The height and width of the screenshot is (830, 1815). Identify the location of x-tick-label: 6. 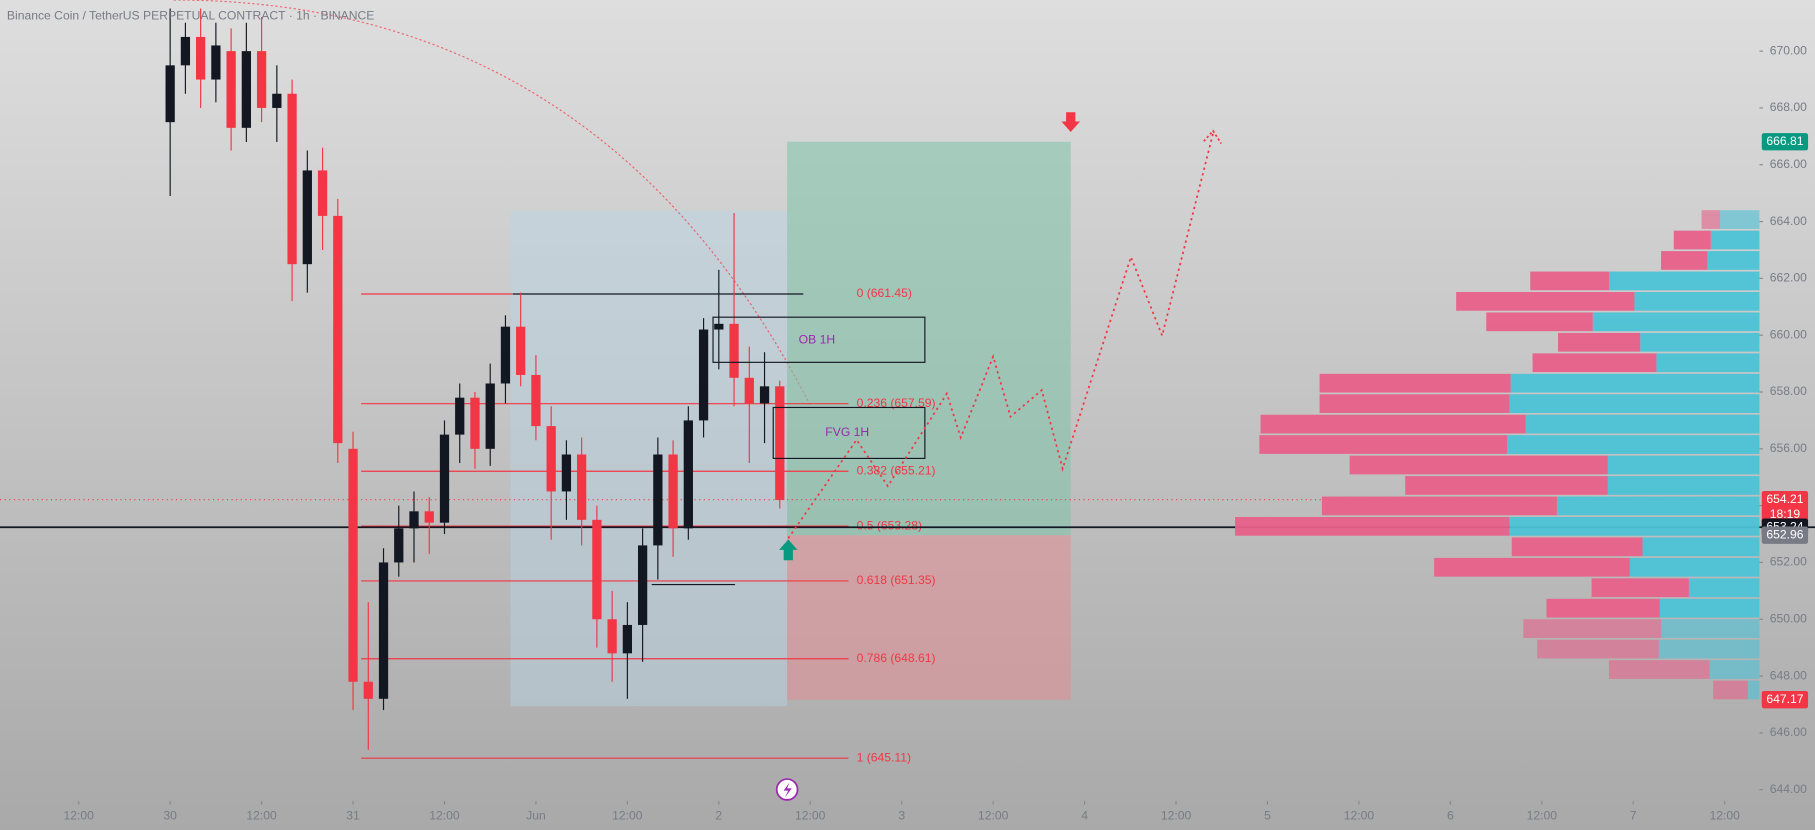
(1450, 815).